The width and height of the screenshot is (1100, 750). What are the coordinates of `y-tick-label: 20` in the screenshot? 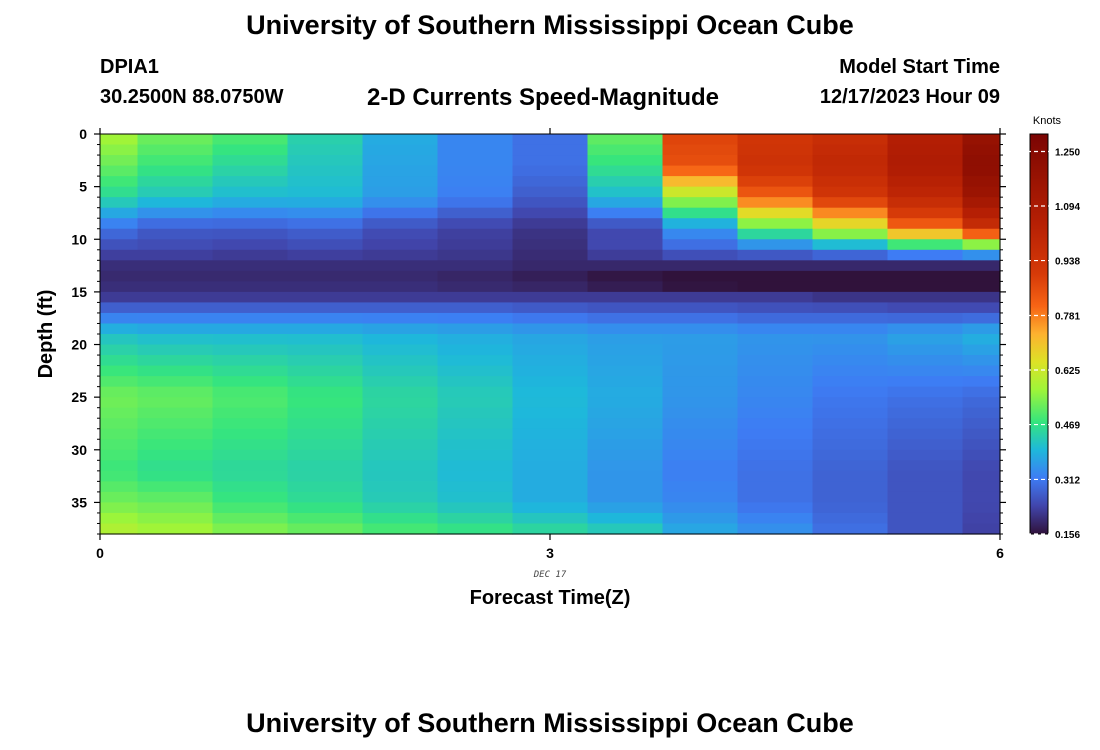 It's located at (79, 345).